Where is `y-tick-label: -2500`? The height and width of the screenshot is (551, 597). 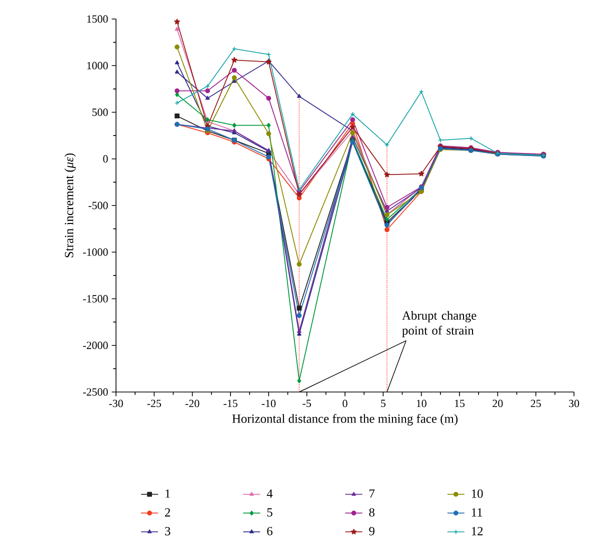
y-tick-label: -2500 is located at coordinates (95, 392).